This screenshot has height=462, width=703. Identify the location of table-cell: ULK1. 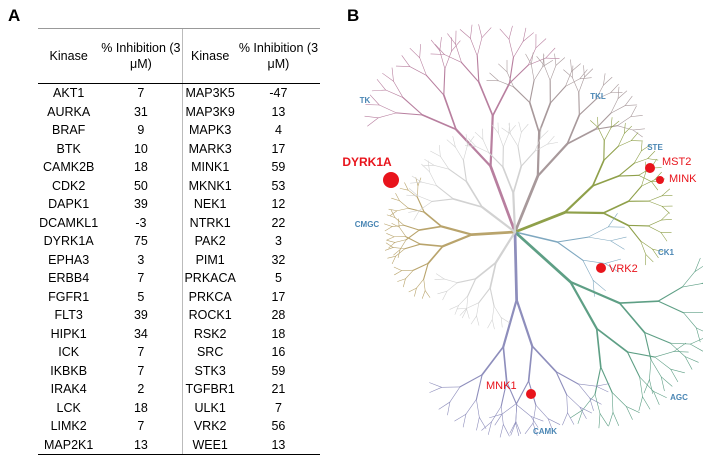
(209, 407).